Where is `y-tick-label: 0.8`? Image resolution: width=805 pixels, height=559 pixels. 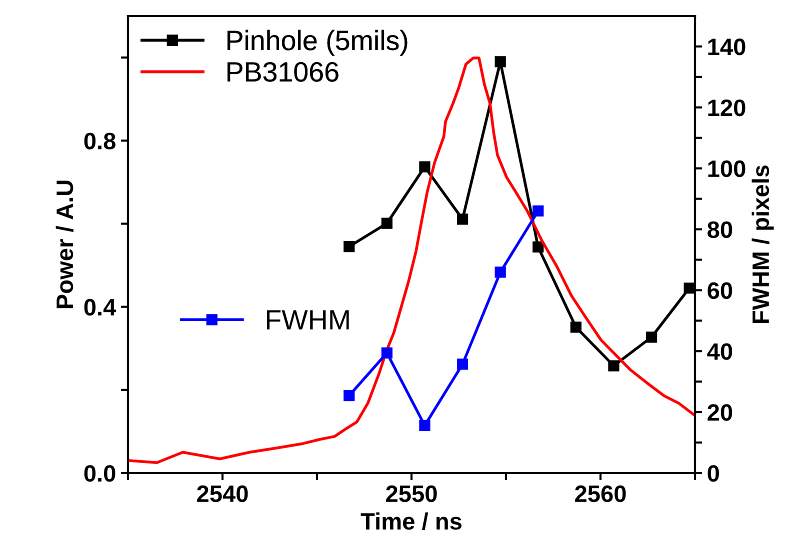 y-tick-label: 0.8 is located at coordinates (100, 141).